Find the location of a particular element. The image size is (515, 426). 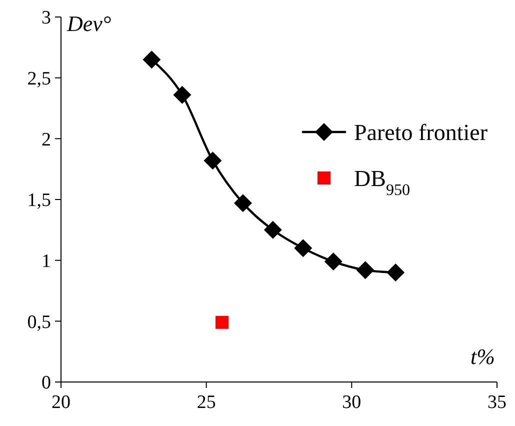

x-tick-label: 35 is located at coordinates (497, 402).